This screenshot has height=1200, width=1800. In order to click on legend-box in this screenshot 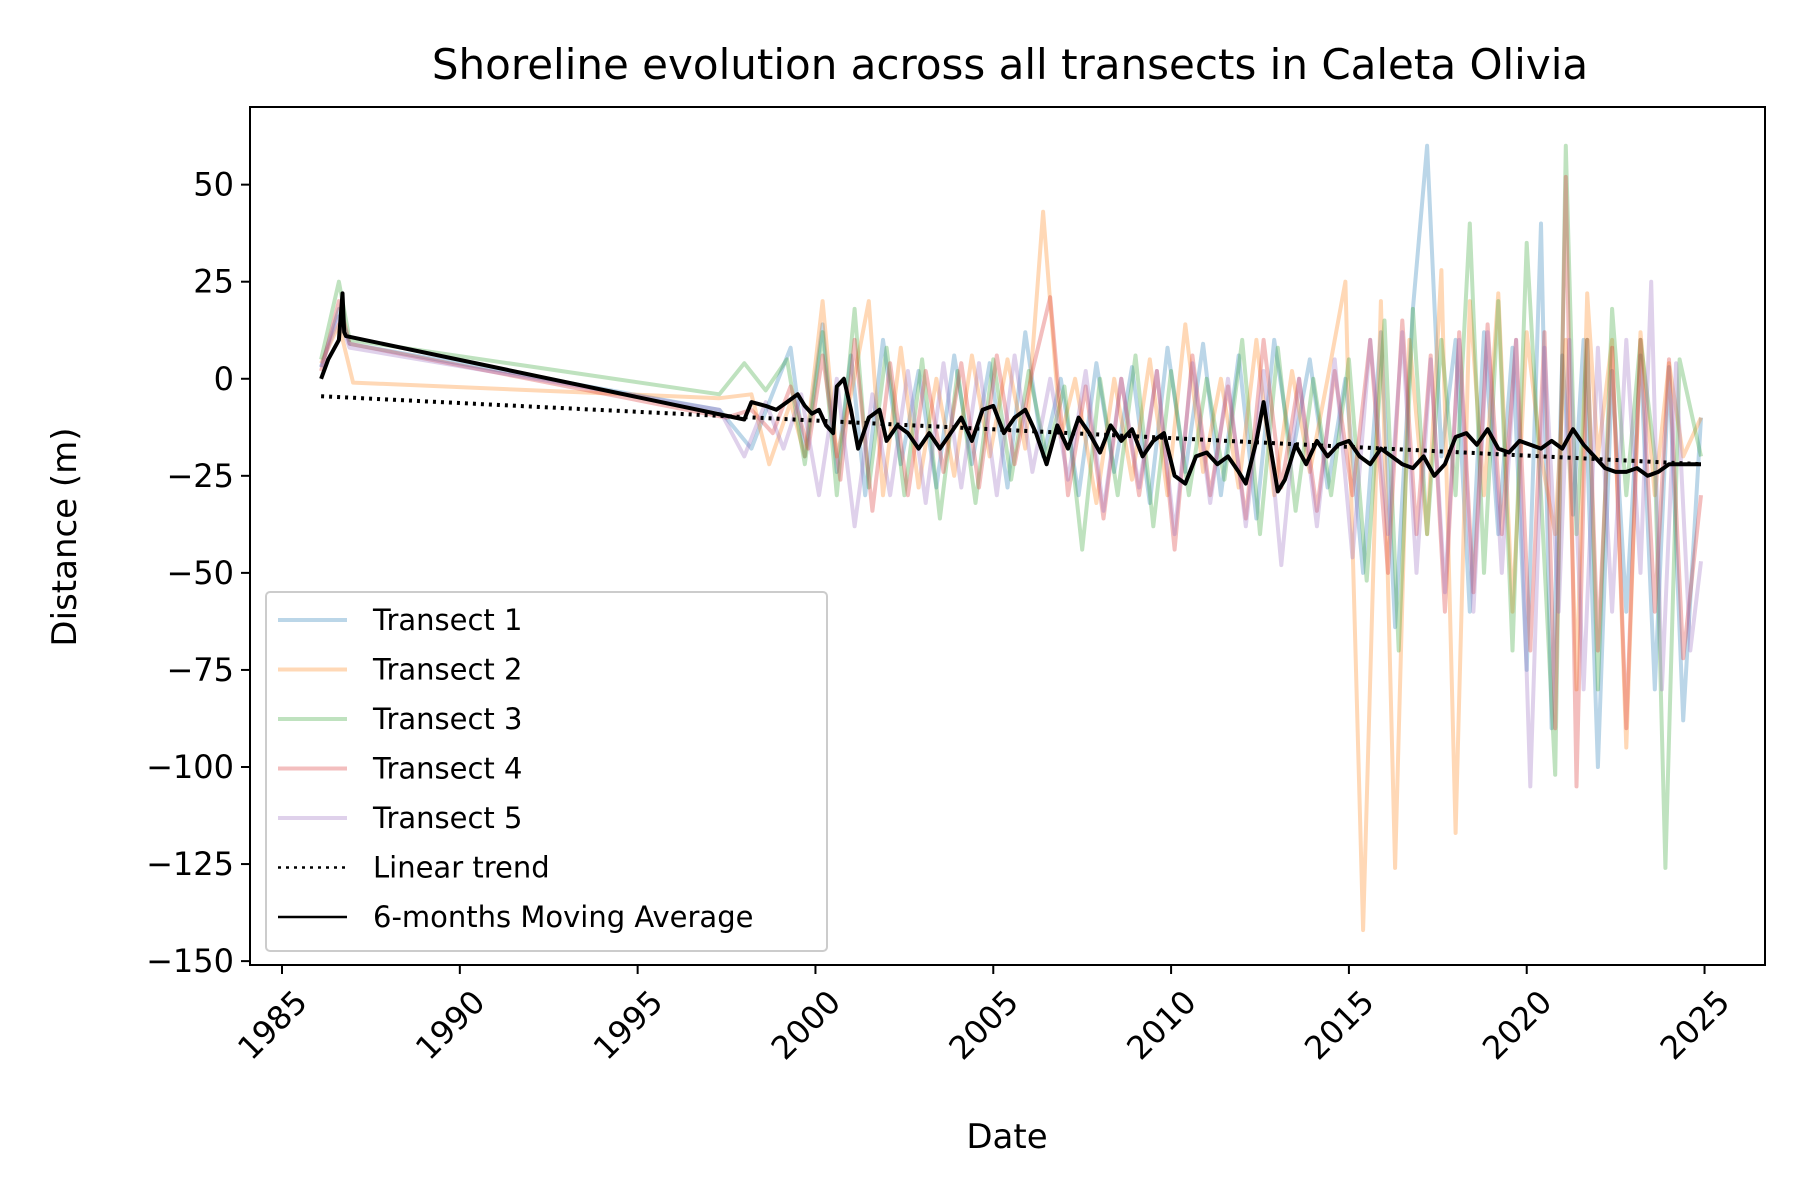, I will do `click(546, 771)`.